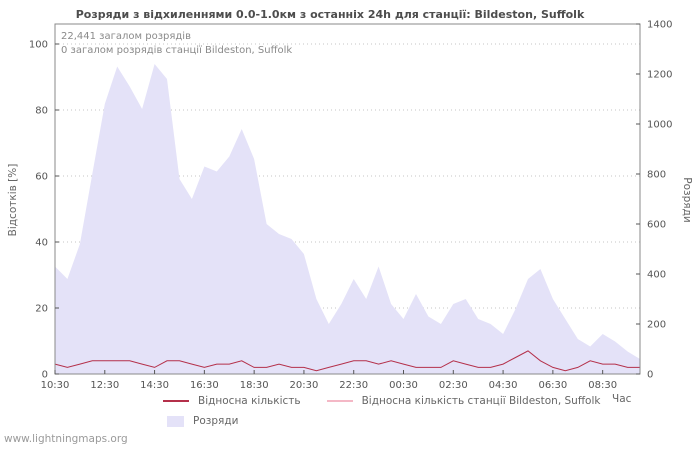 The width and height of the screenshot is (700, 450). What do you see at coordinates (659, 125) in the screenshot?
I see `svg-text: 1000` at bounding box center [659, 125].